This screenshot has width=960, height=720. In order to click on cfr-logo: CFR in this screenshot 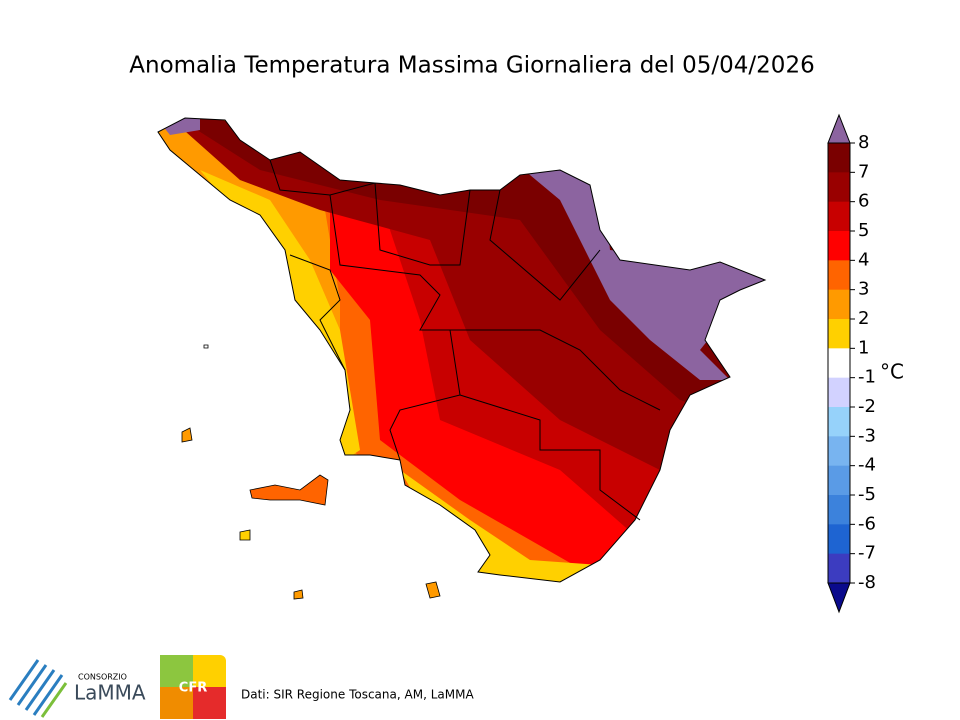, I will do `click(193, 687)`.